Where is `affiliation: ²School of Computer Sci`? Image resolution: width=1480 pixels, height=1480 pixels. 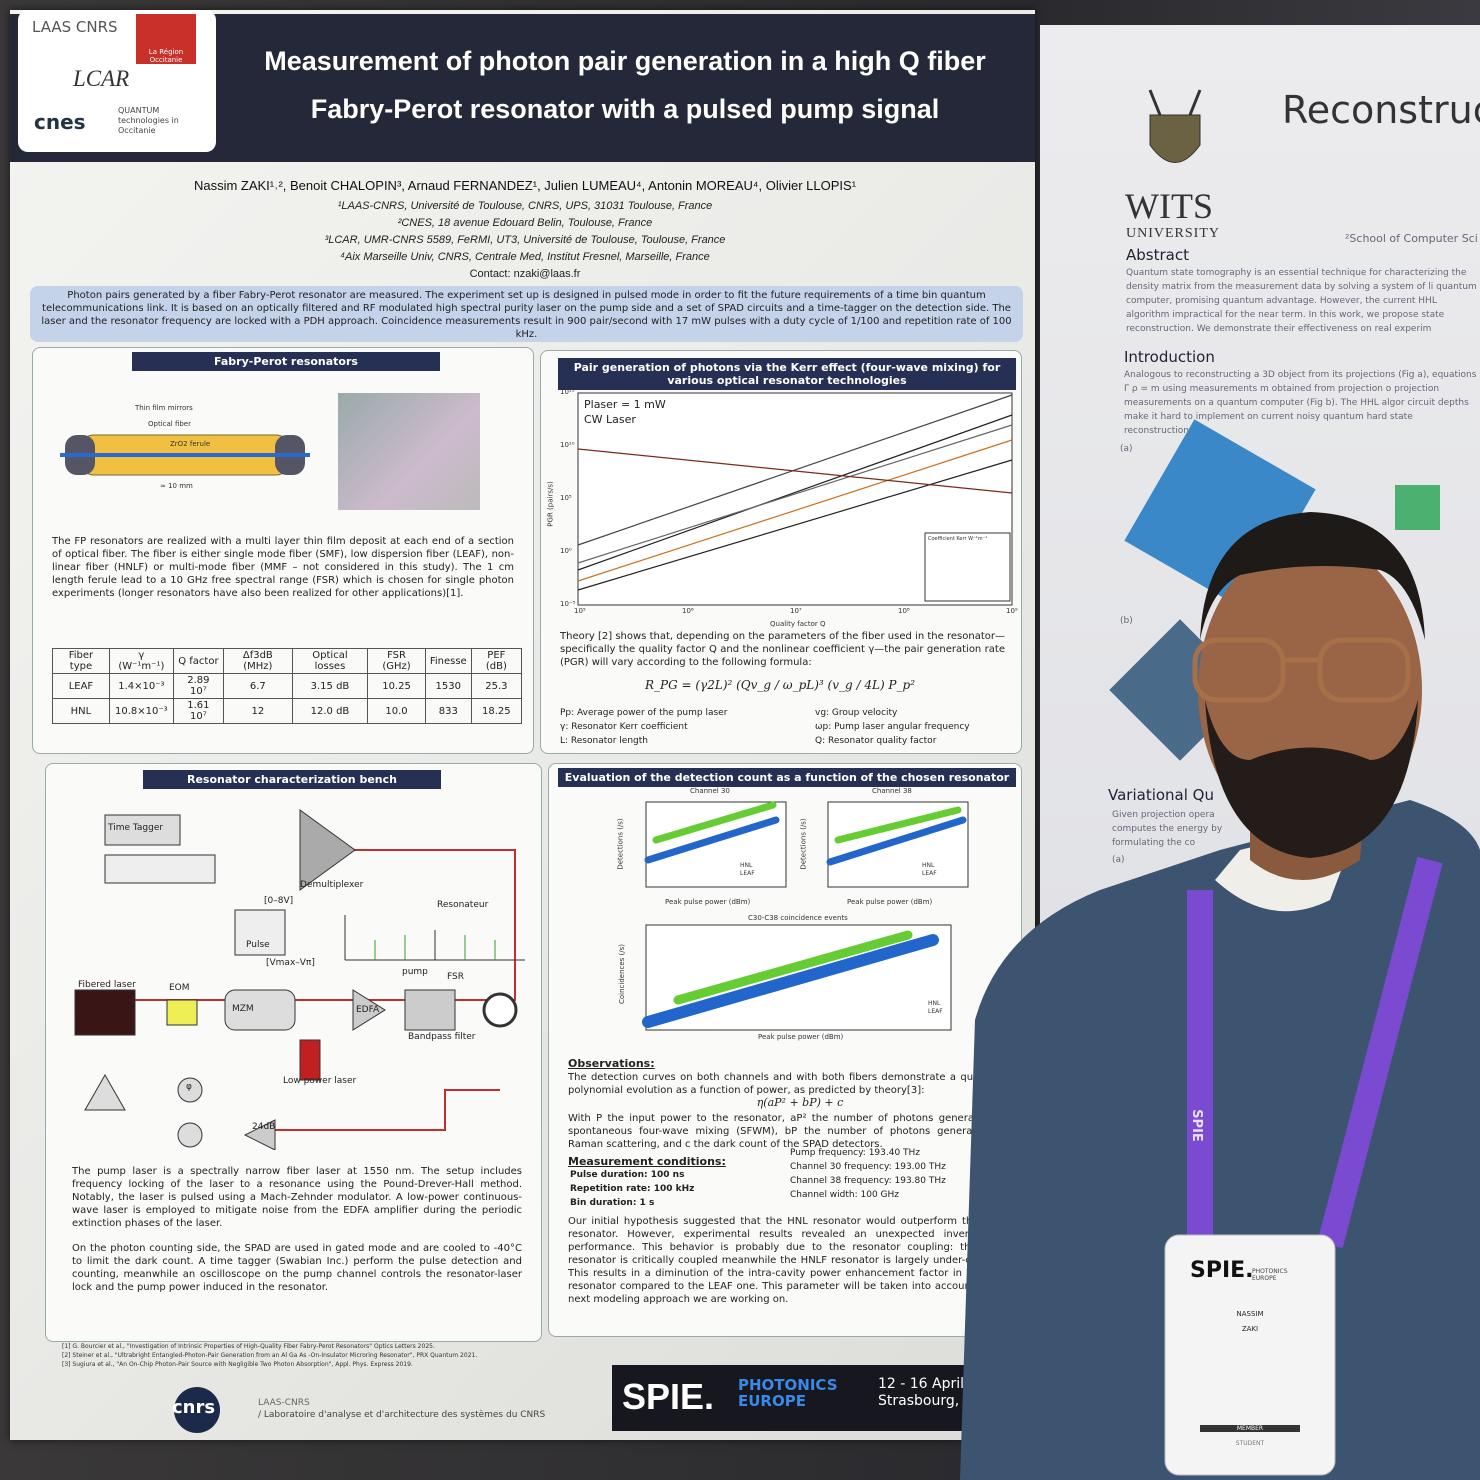
affiliation: ²School of Computer Sci is located at coordinates (1411, 238).